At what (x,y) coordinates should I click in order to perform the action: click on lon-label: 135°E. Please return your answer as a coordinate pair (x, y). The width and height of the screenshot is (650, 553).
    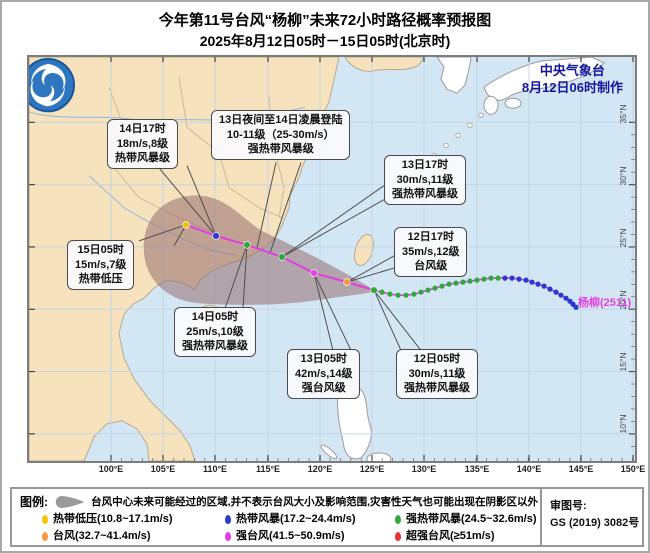
    Looking at the image, I should click on (477, 469).